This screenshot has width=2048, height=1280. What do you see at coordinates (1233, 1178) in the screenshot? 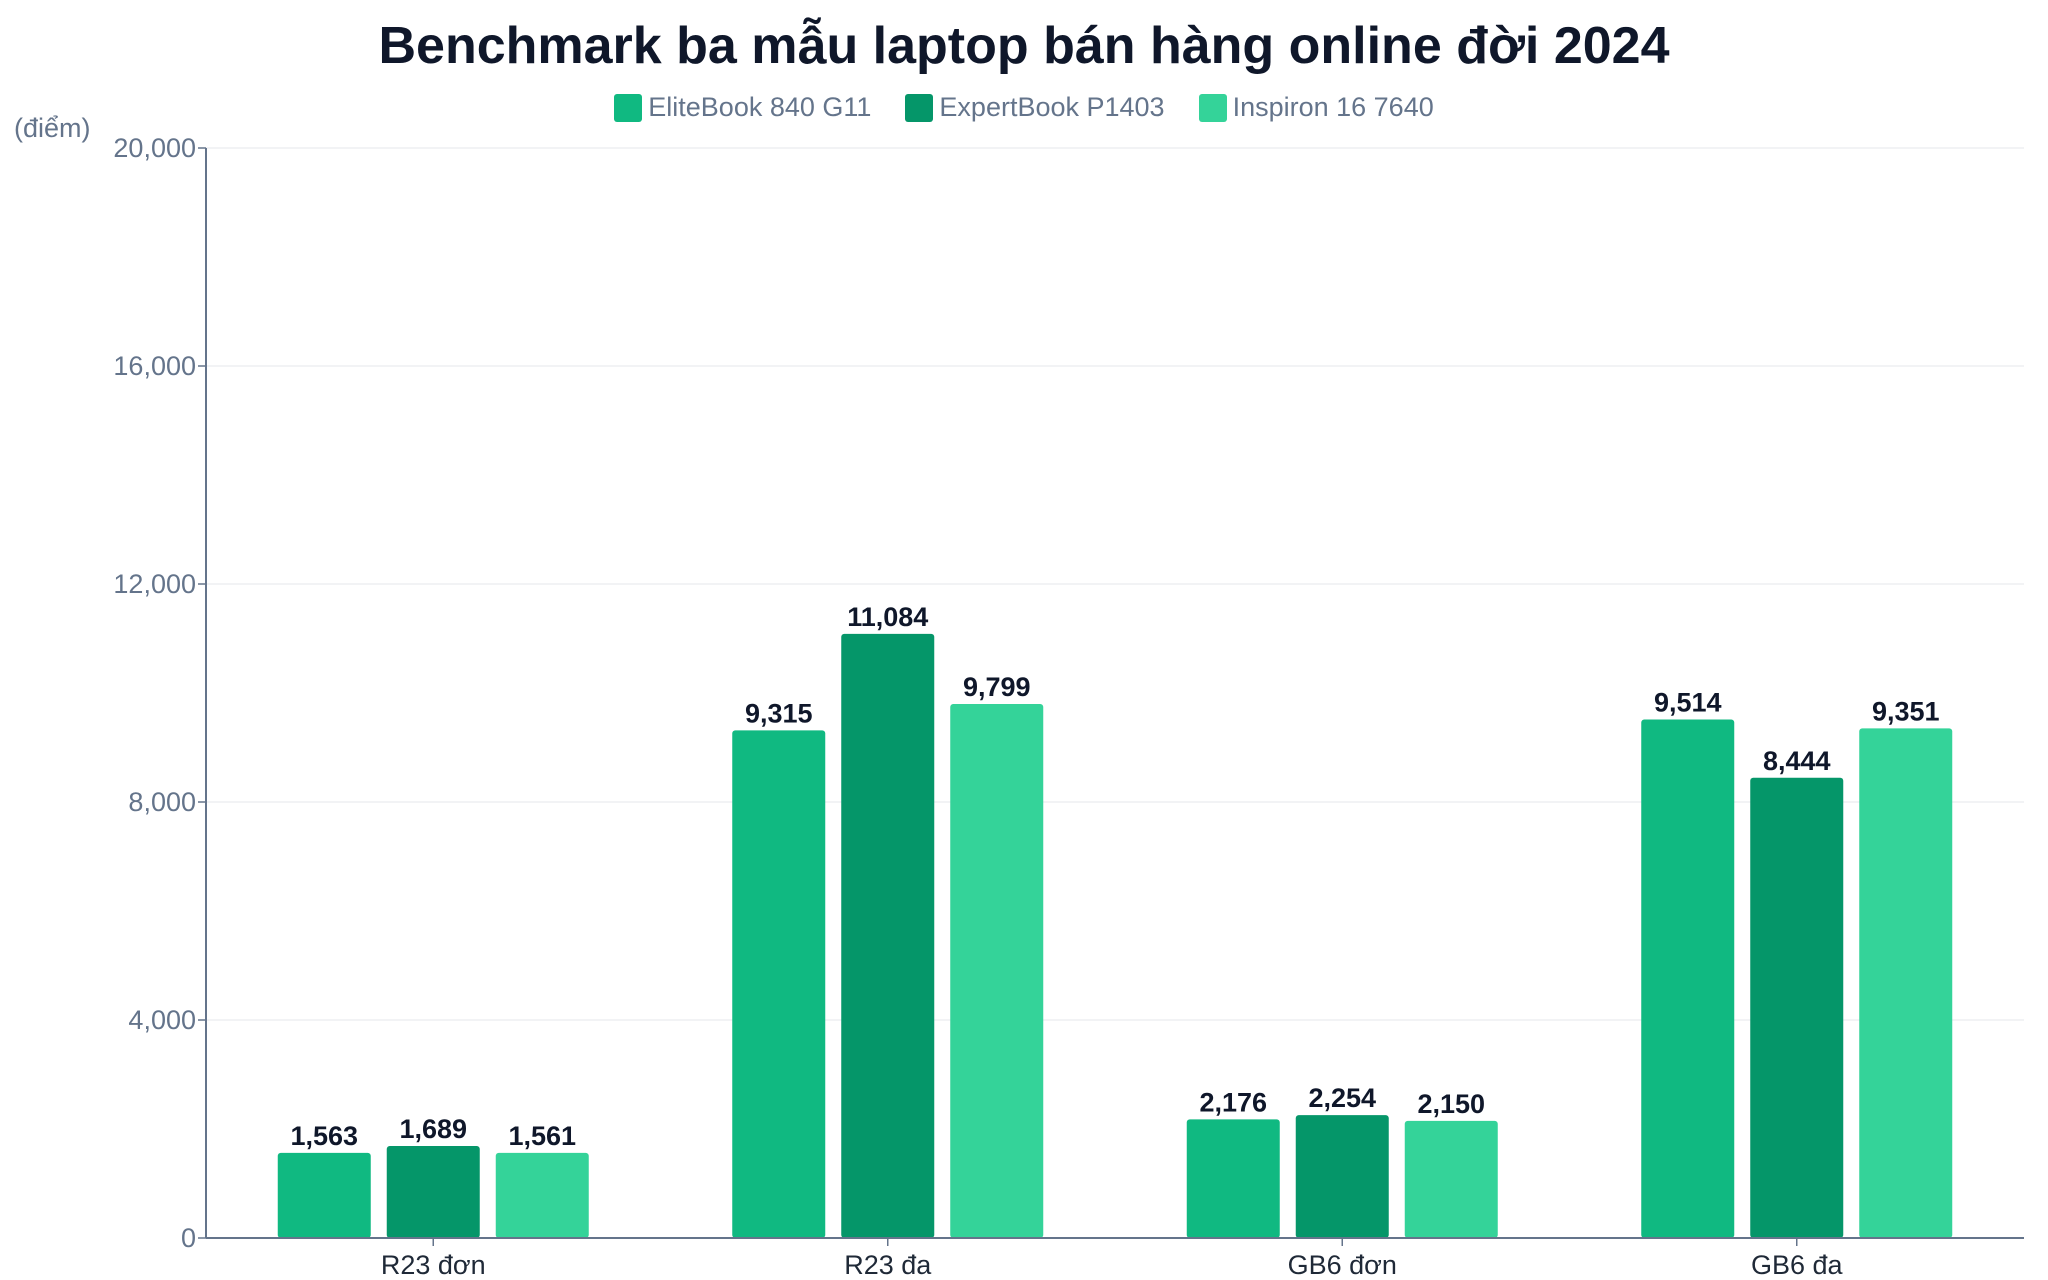
I see `bar-elitebook-840-g11-gb6-don` at bounding box center [1233, 1178].